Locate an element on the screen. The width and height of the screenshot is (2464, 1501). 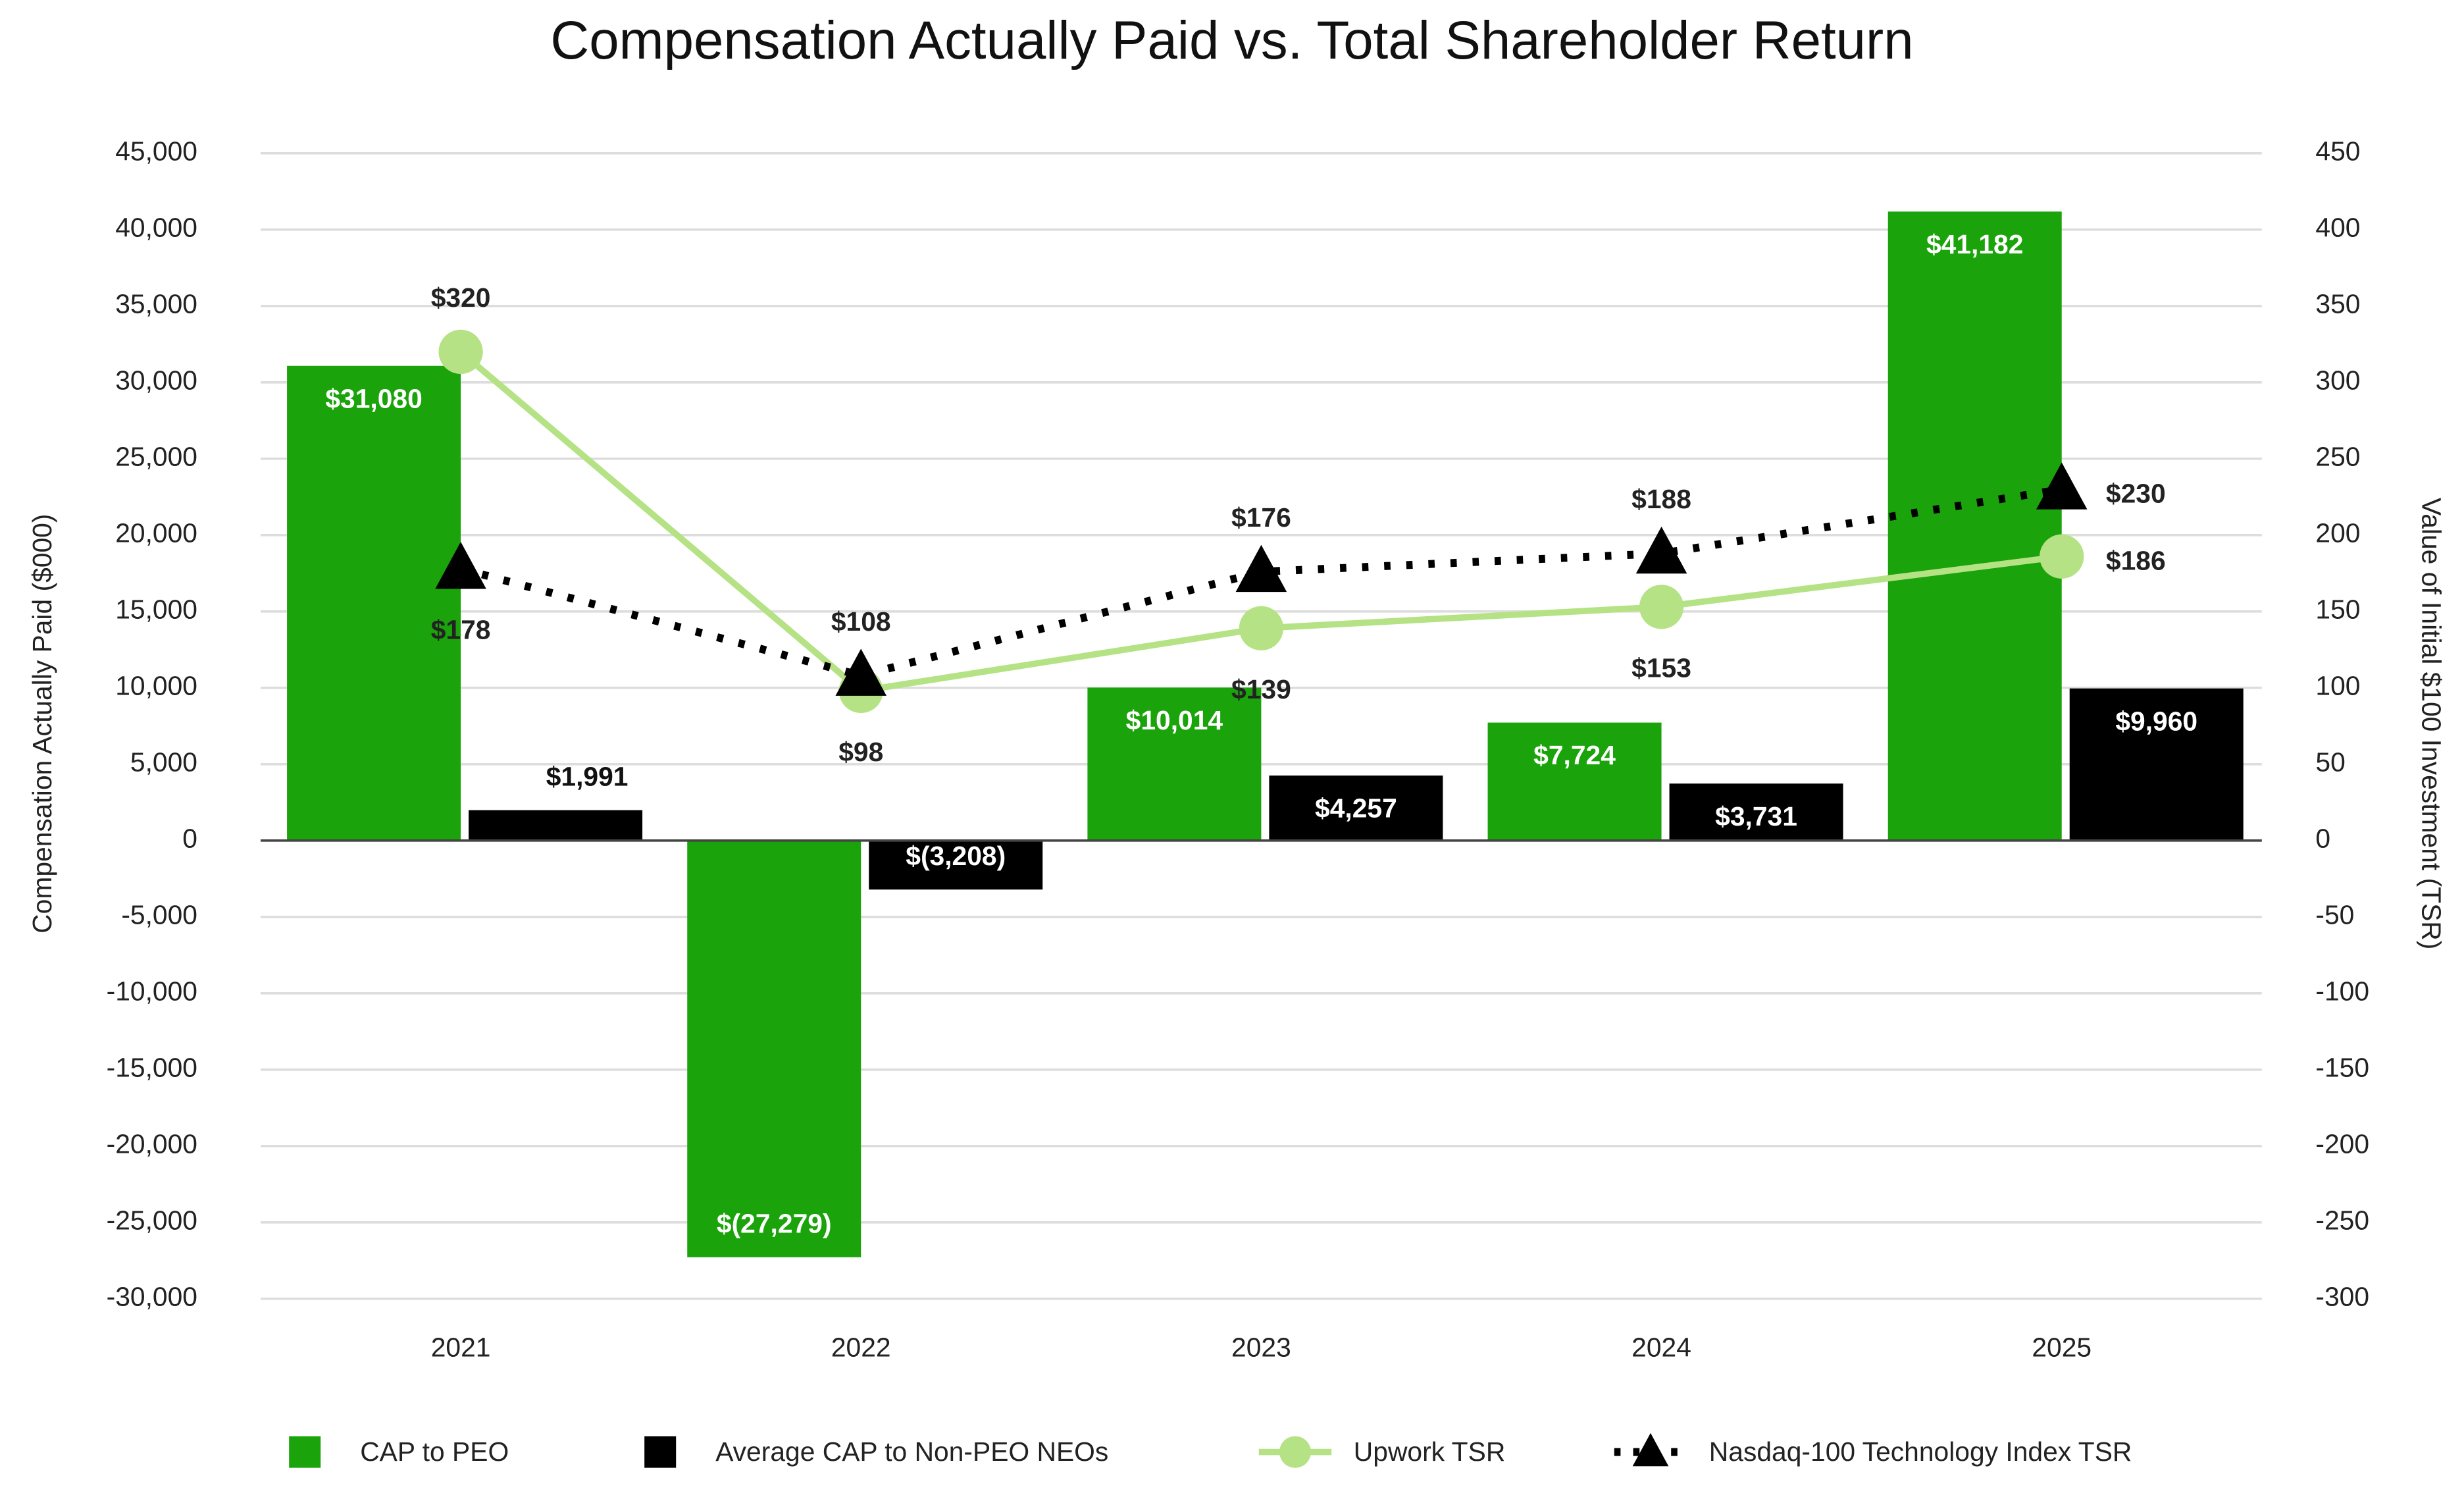
x-tick-label: 2021 is located at coordinates (461, 1347).